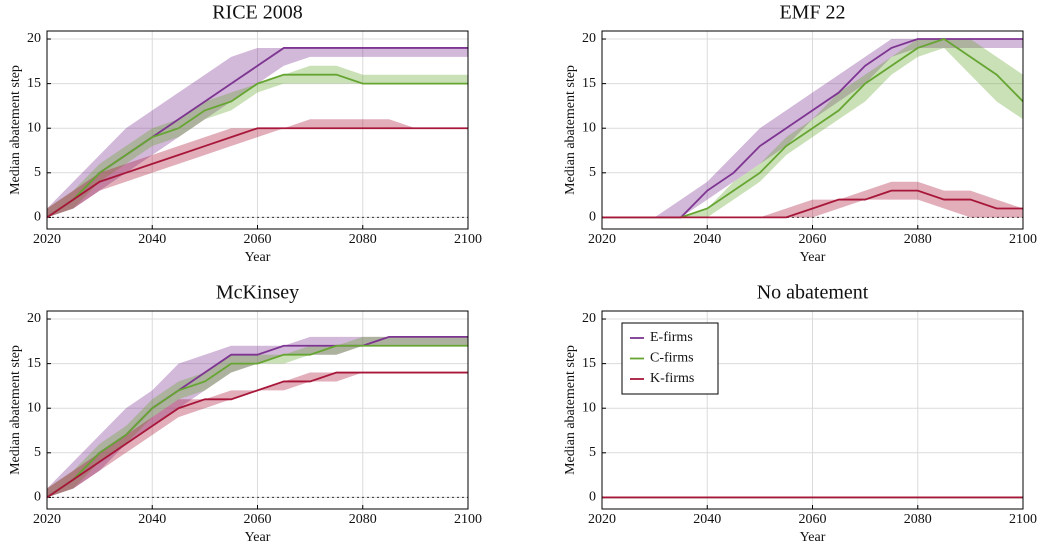 Image resolution: width=1040 pixels, height=548 pixels. What do you see at coordinates (672, 378) in the screenshot?
I see `legend-label: K-firms` at bounding box center [672, 378].